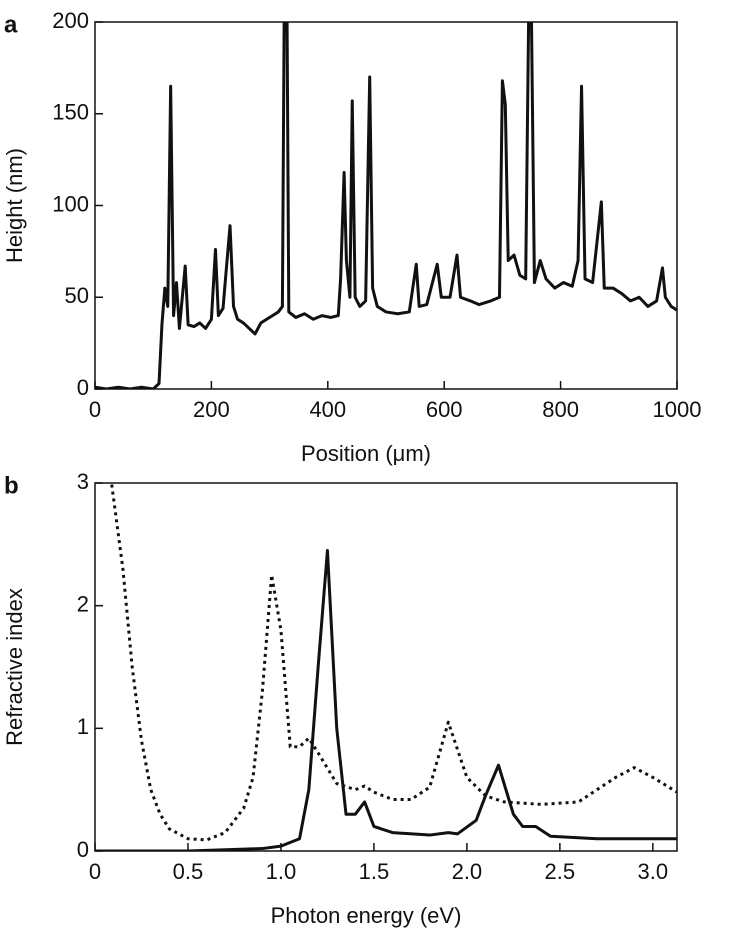  I want to click on x-tick-label: 0.5, so click(188, 871).